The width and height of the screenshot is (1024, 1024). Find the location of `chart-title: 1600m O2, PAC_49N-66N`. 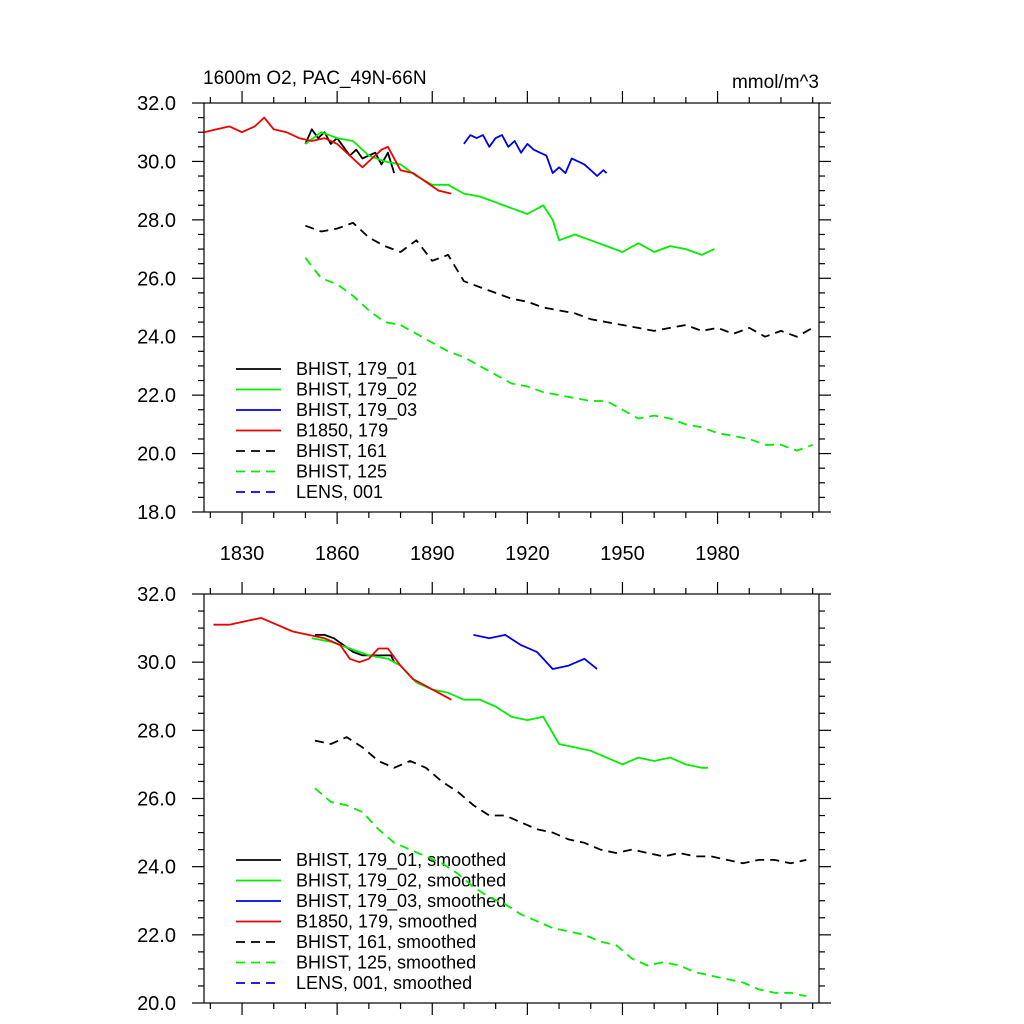

chart-title: 1600m O2, PAC_49N-66N is located at coordinates (315, 78).